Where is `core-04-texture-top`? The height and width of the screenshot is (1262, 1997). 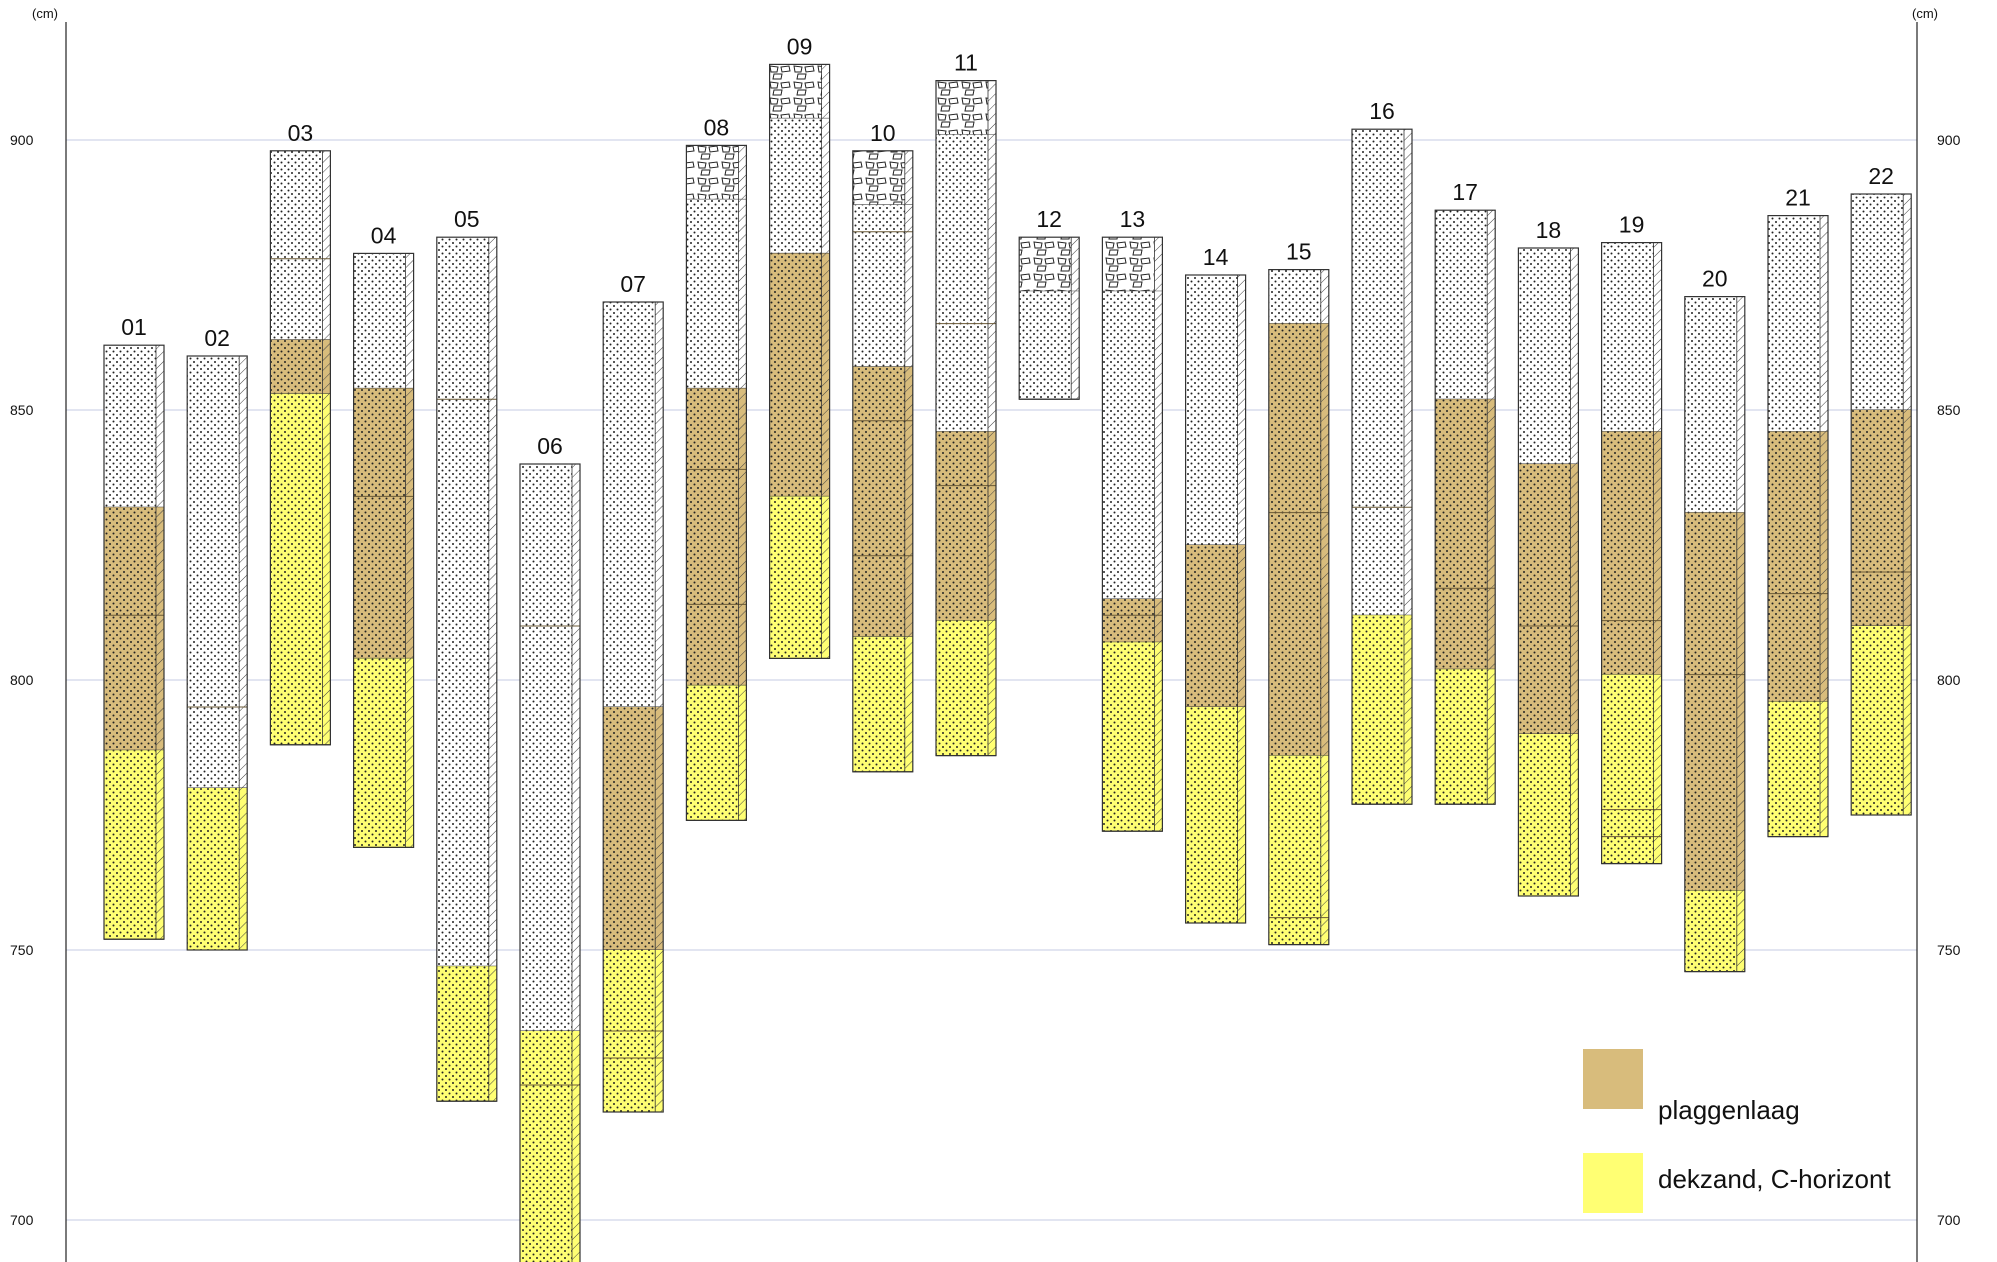 core-04-texture-top is located at coordinates (379, 321).